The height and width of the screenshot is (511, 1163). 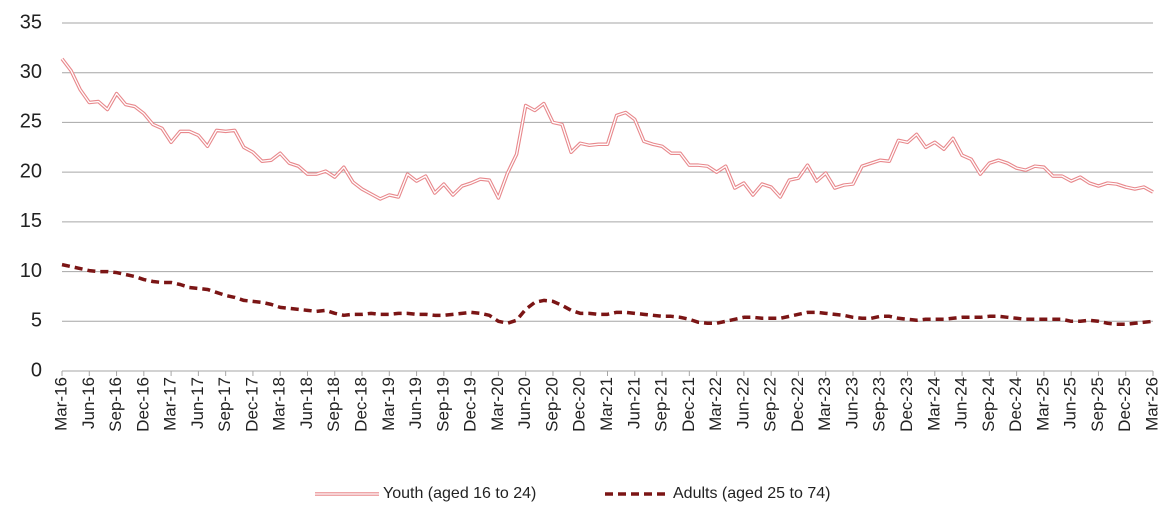 I want to click on x-tick-label: Jun-25, so click(x=1070, y=403).